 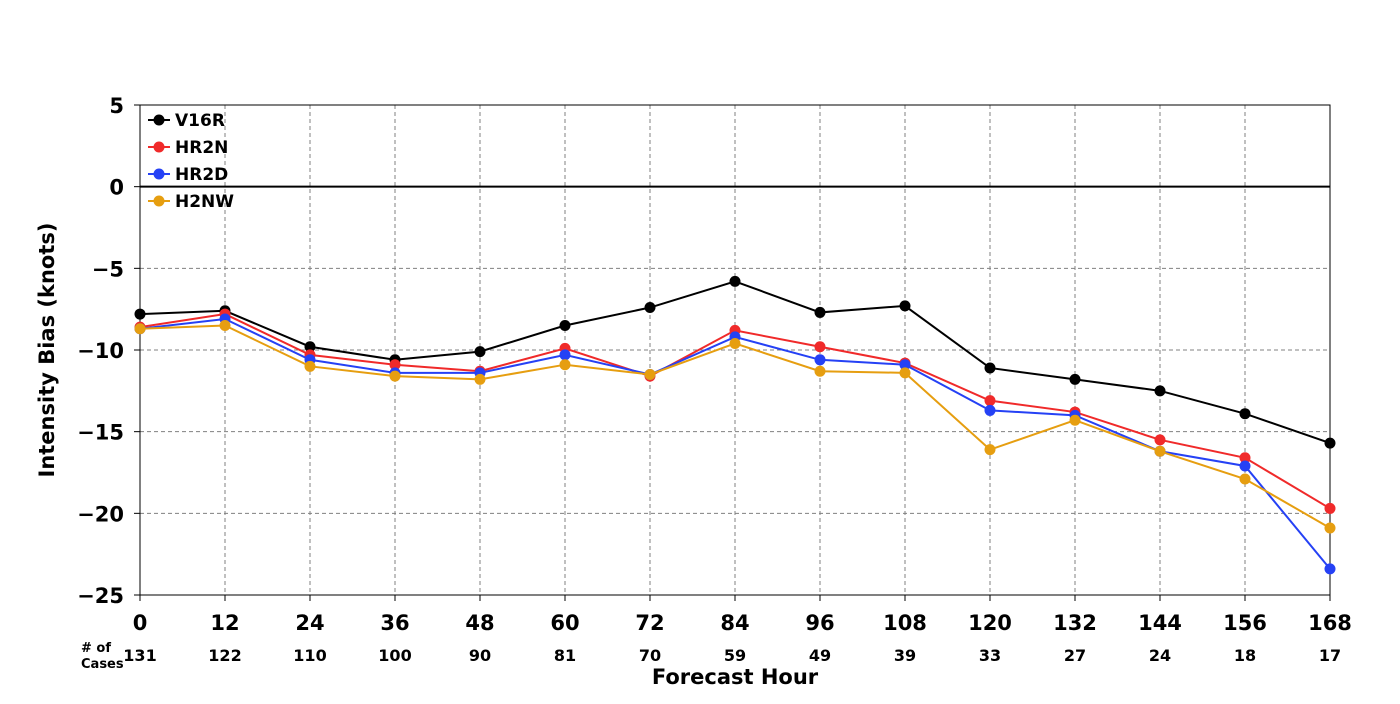 What do you see at coordinates (116, 188) in the screenshot?
I see `y-tick-label: 0` at bounding box center [116, 188].